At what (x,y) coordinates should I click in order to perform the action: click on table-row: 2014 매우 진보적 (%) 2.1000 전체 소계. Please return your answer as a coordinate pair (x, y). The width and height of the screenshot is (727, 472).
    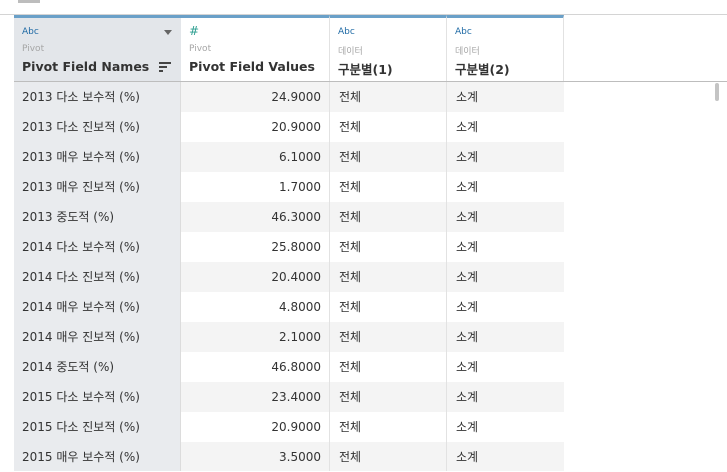
    Looking at the image, I should click on (289, 337).